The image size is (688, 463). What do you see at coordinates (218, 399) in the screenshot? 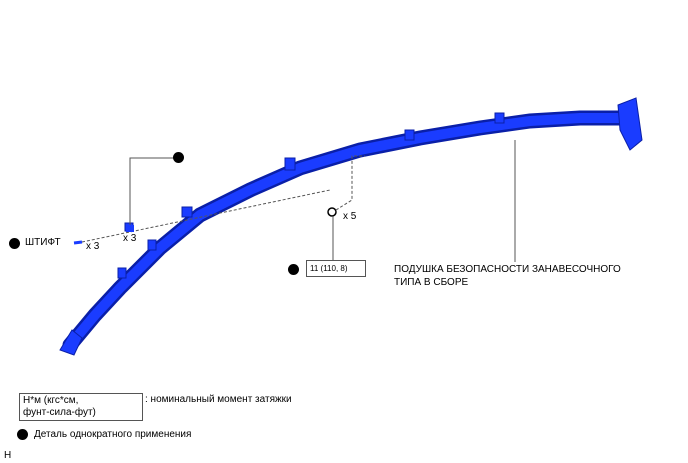
I see `legend-torque-desc: : номинальный момент затяжки` at bounding box center [218, 399].